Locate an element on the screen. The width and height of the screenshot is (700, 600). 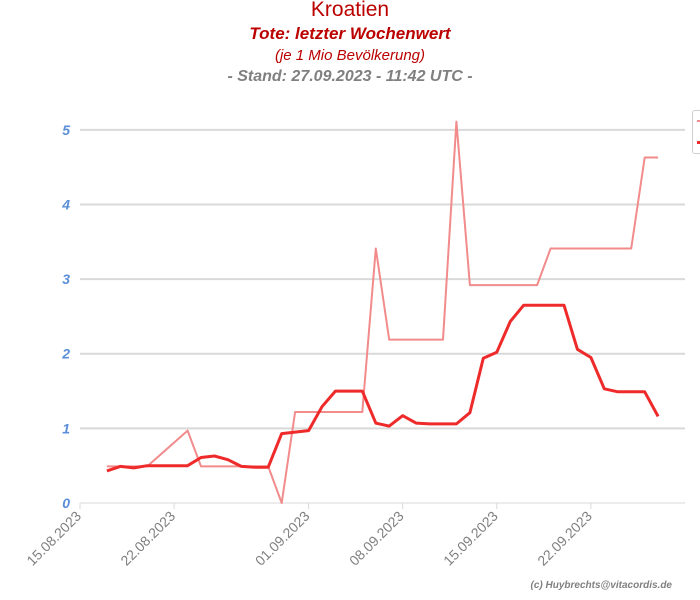
y-axis-labels: 0 1 2 3 4 5 is located at coordinates (65, 316).